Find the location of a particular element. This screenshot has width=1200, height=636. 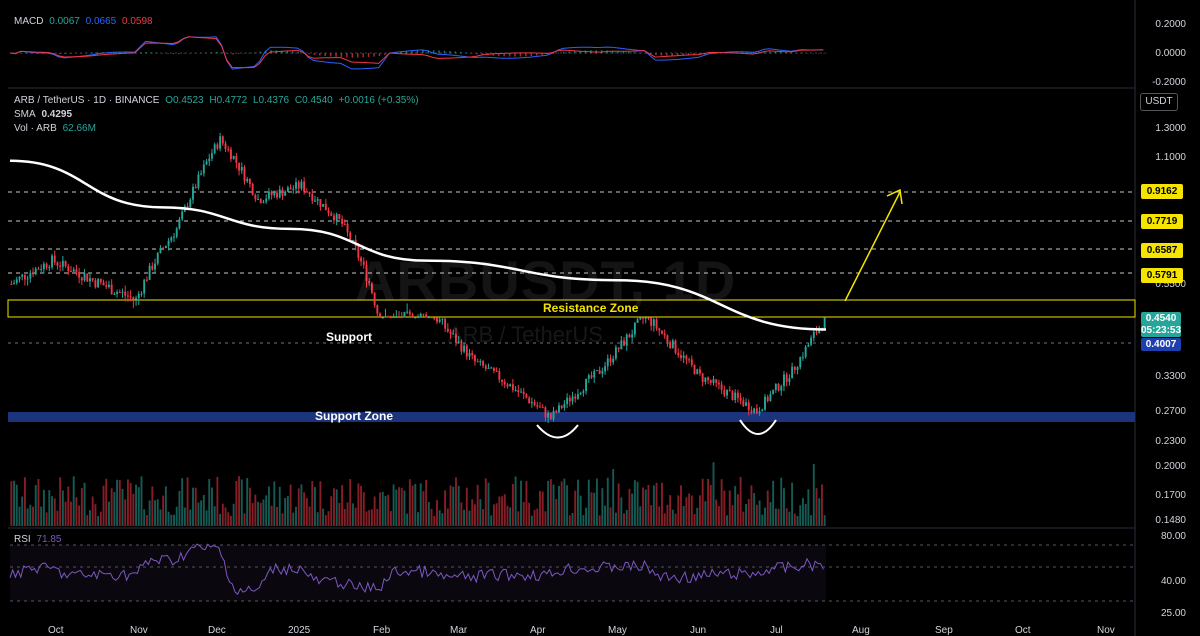

x-tick: 2025 is located at coordinates (299, 630).